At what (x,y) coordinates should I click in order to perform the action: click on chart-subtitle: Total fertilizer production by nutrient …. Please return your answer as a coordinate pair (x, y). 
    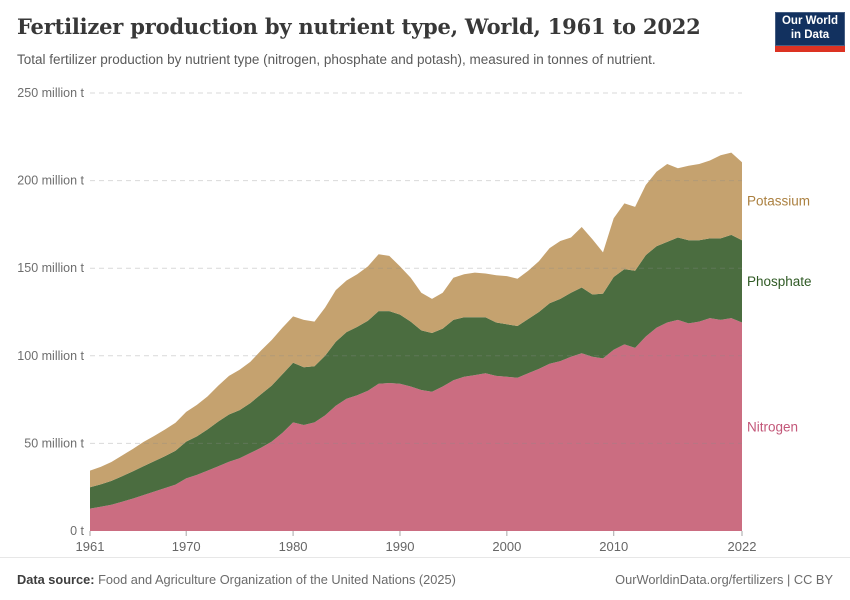
    Looking at the image, I should click on (336, 59).